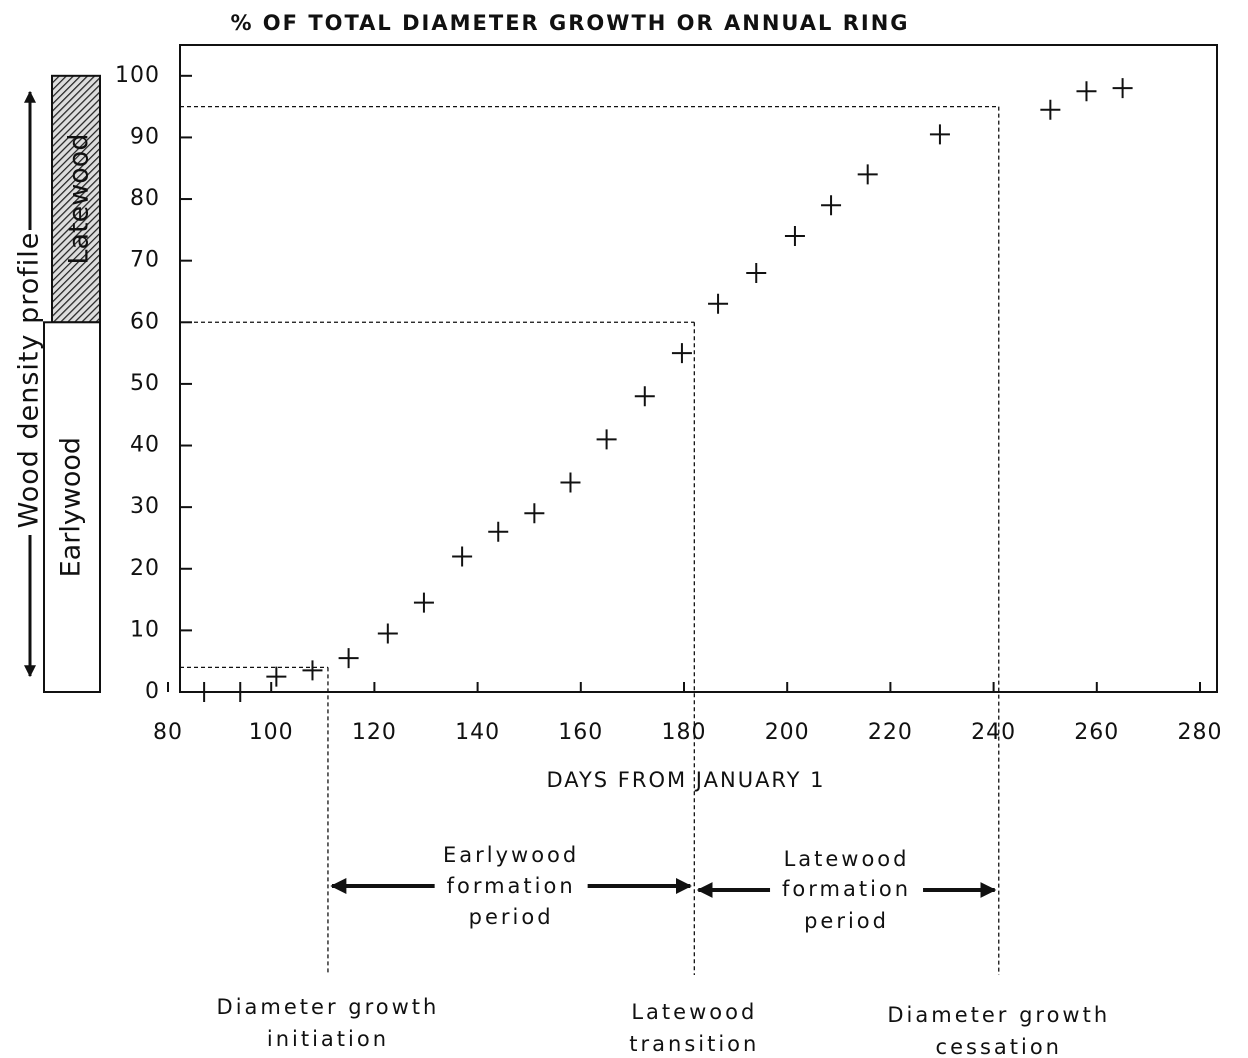  Describe the element at coordinates (137, 75) in the screenshot. I see `y-tick-label: 100` at that location.